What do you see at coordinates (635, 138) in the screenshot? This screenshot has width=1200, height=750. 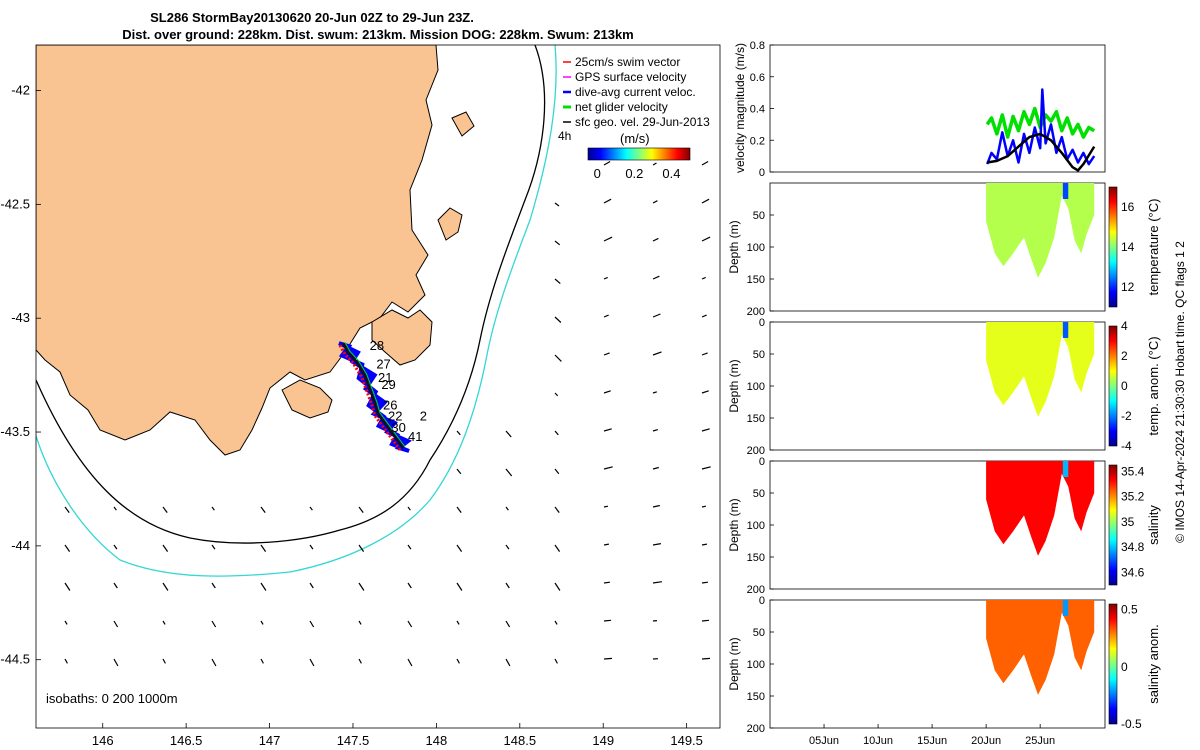 I see `legend-cb-label: (m/s)` at bounding box center [635, 138].